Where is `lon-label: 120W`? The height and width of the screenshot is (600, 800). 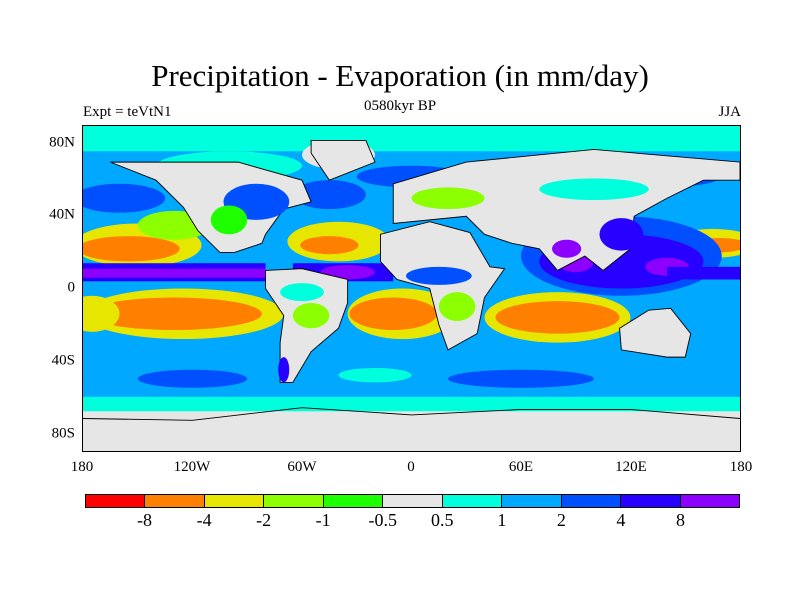
lon-label: 120W is located at coordinates (192, 467).